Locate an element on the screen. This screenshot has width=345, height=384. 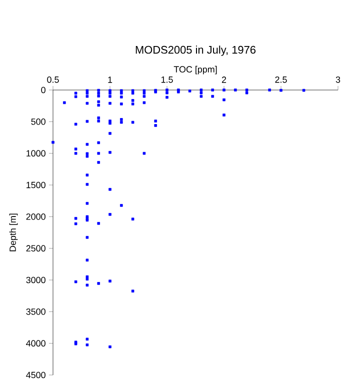
y-tick-label: 2000 is located at coordinates (36, 216).